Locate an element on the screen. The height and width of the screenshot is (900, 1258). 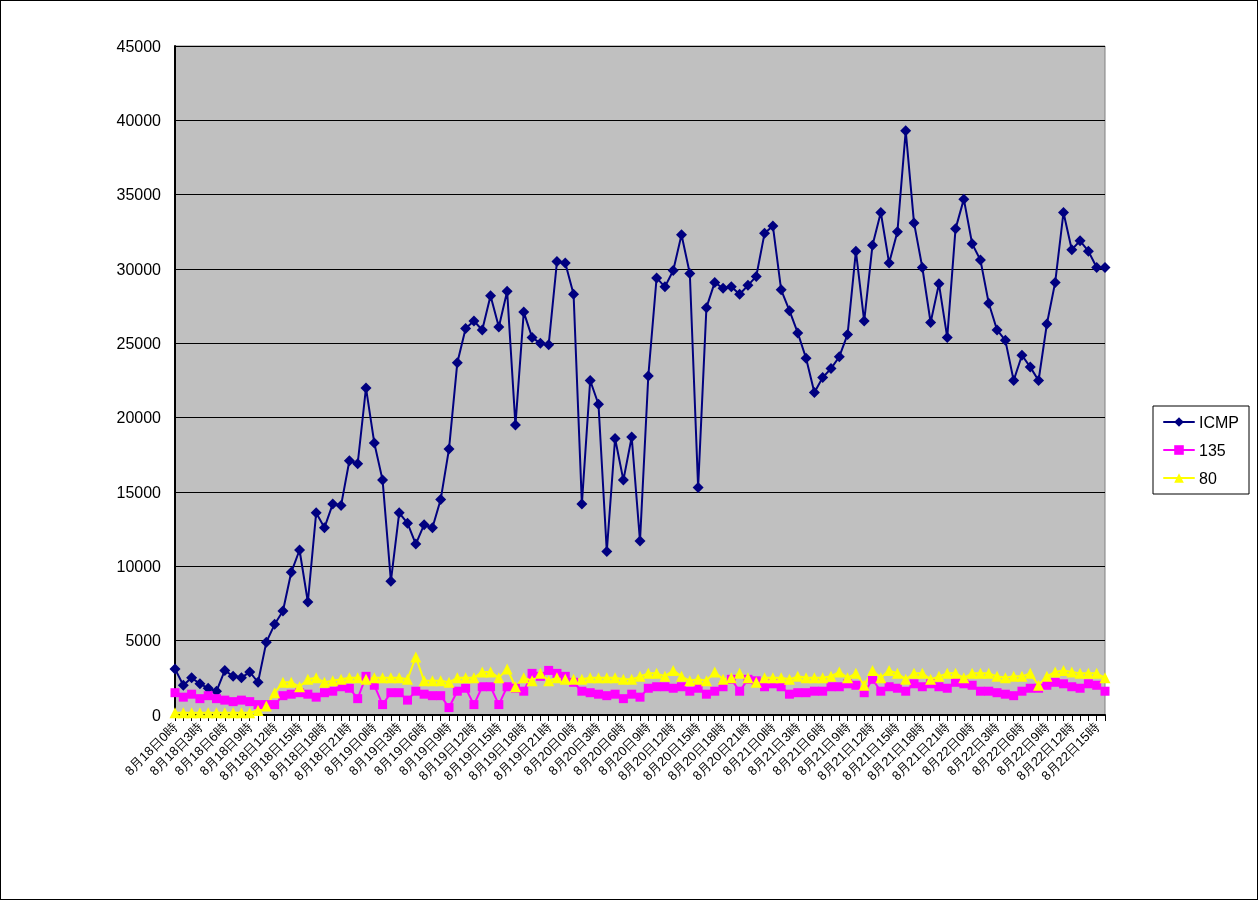
y-tick-label: 5000 is located at coordinates (143, 641).